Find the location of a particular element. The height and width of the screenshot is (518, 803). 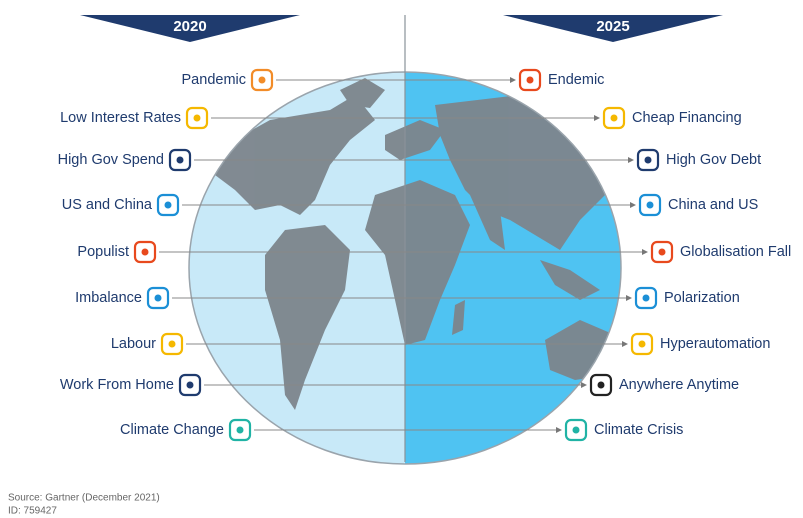

doc-id: ID: 759427 is located at coordinates (32, 511).